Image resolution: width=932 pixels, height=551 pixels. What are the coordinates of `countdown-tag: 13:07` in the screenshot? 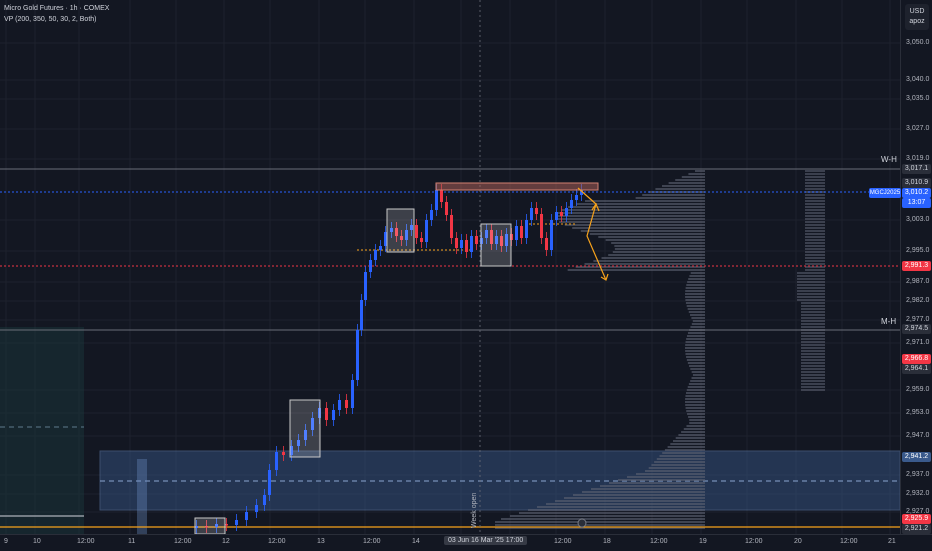 It's located at (916, 203).